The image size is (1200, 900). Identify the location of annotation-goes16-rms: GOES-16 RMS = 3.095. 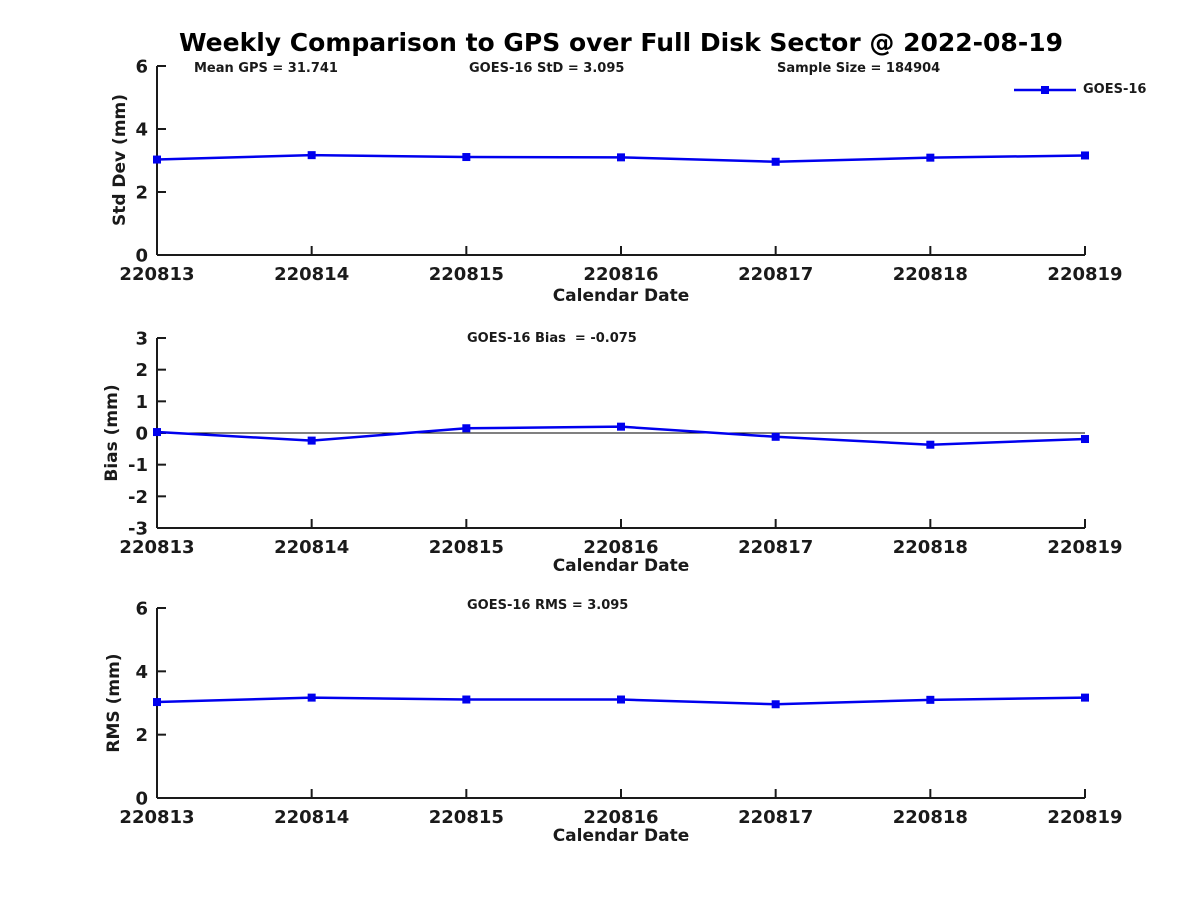
(548, 605).